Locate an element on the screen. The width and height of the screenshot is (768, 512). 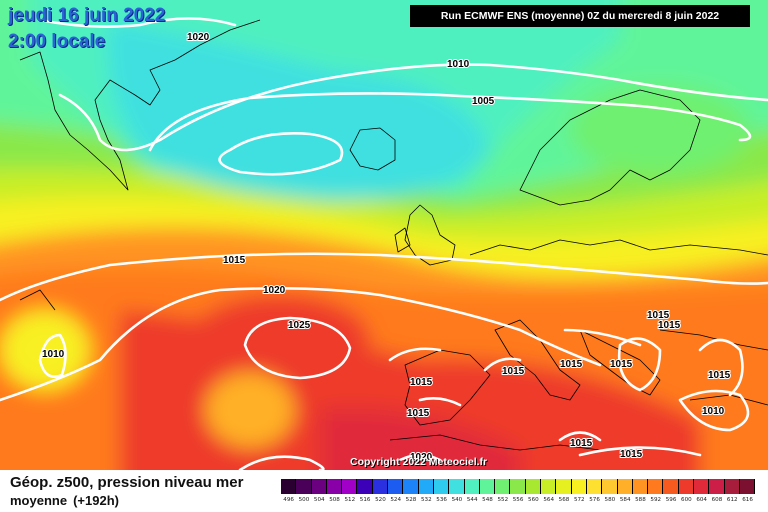
forecast-hours: (+192h) is located at coordinates (96, 500).